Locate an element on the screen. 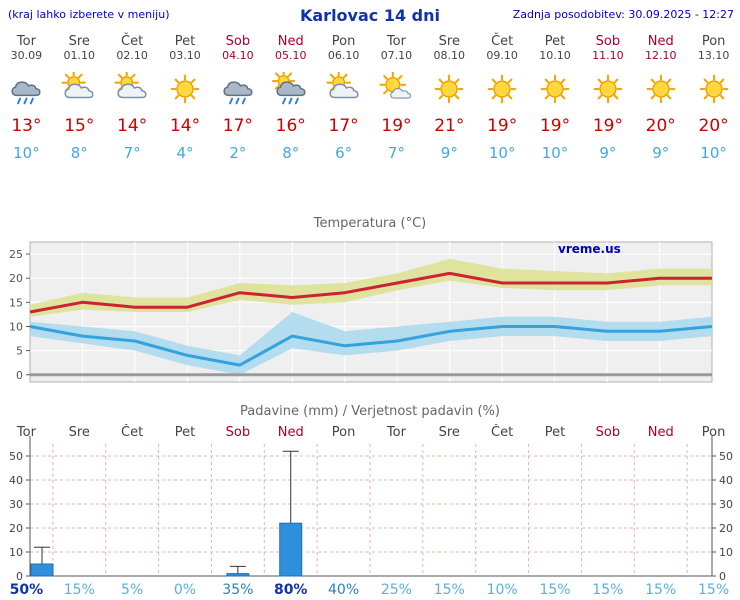  rain-icon is located at coordinates (26, 92).